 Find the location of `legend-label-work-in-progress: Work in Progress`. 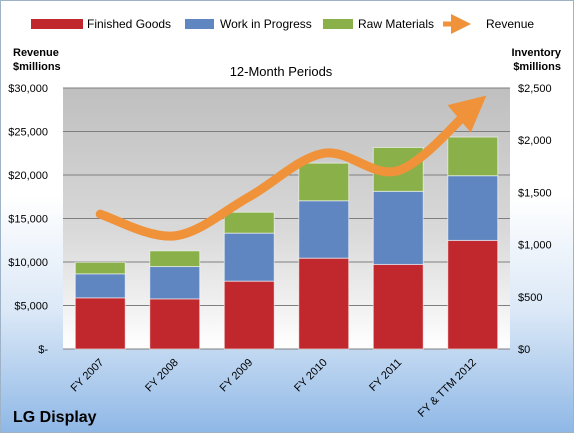

legend-label-work-in-progress: Work in Progress is located at coordinates (266, 24).